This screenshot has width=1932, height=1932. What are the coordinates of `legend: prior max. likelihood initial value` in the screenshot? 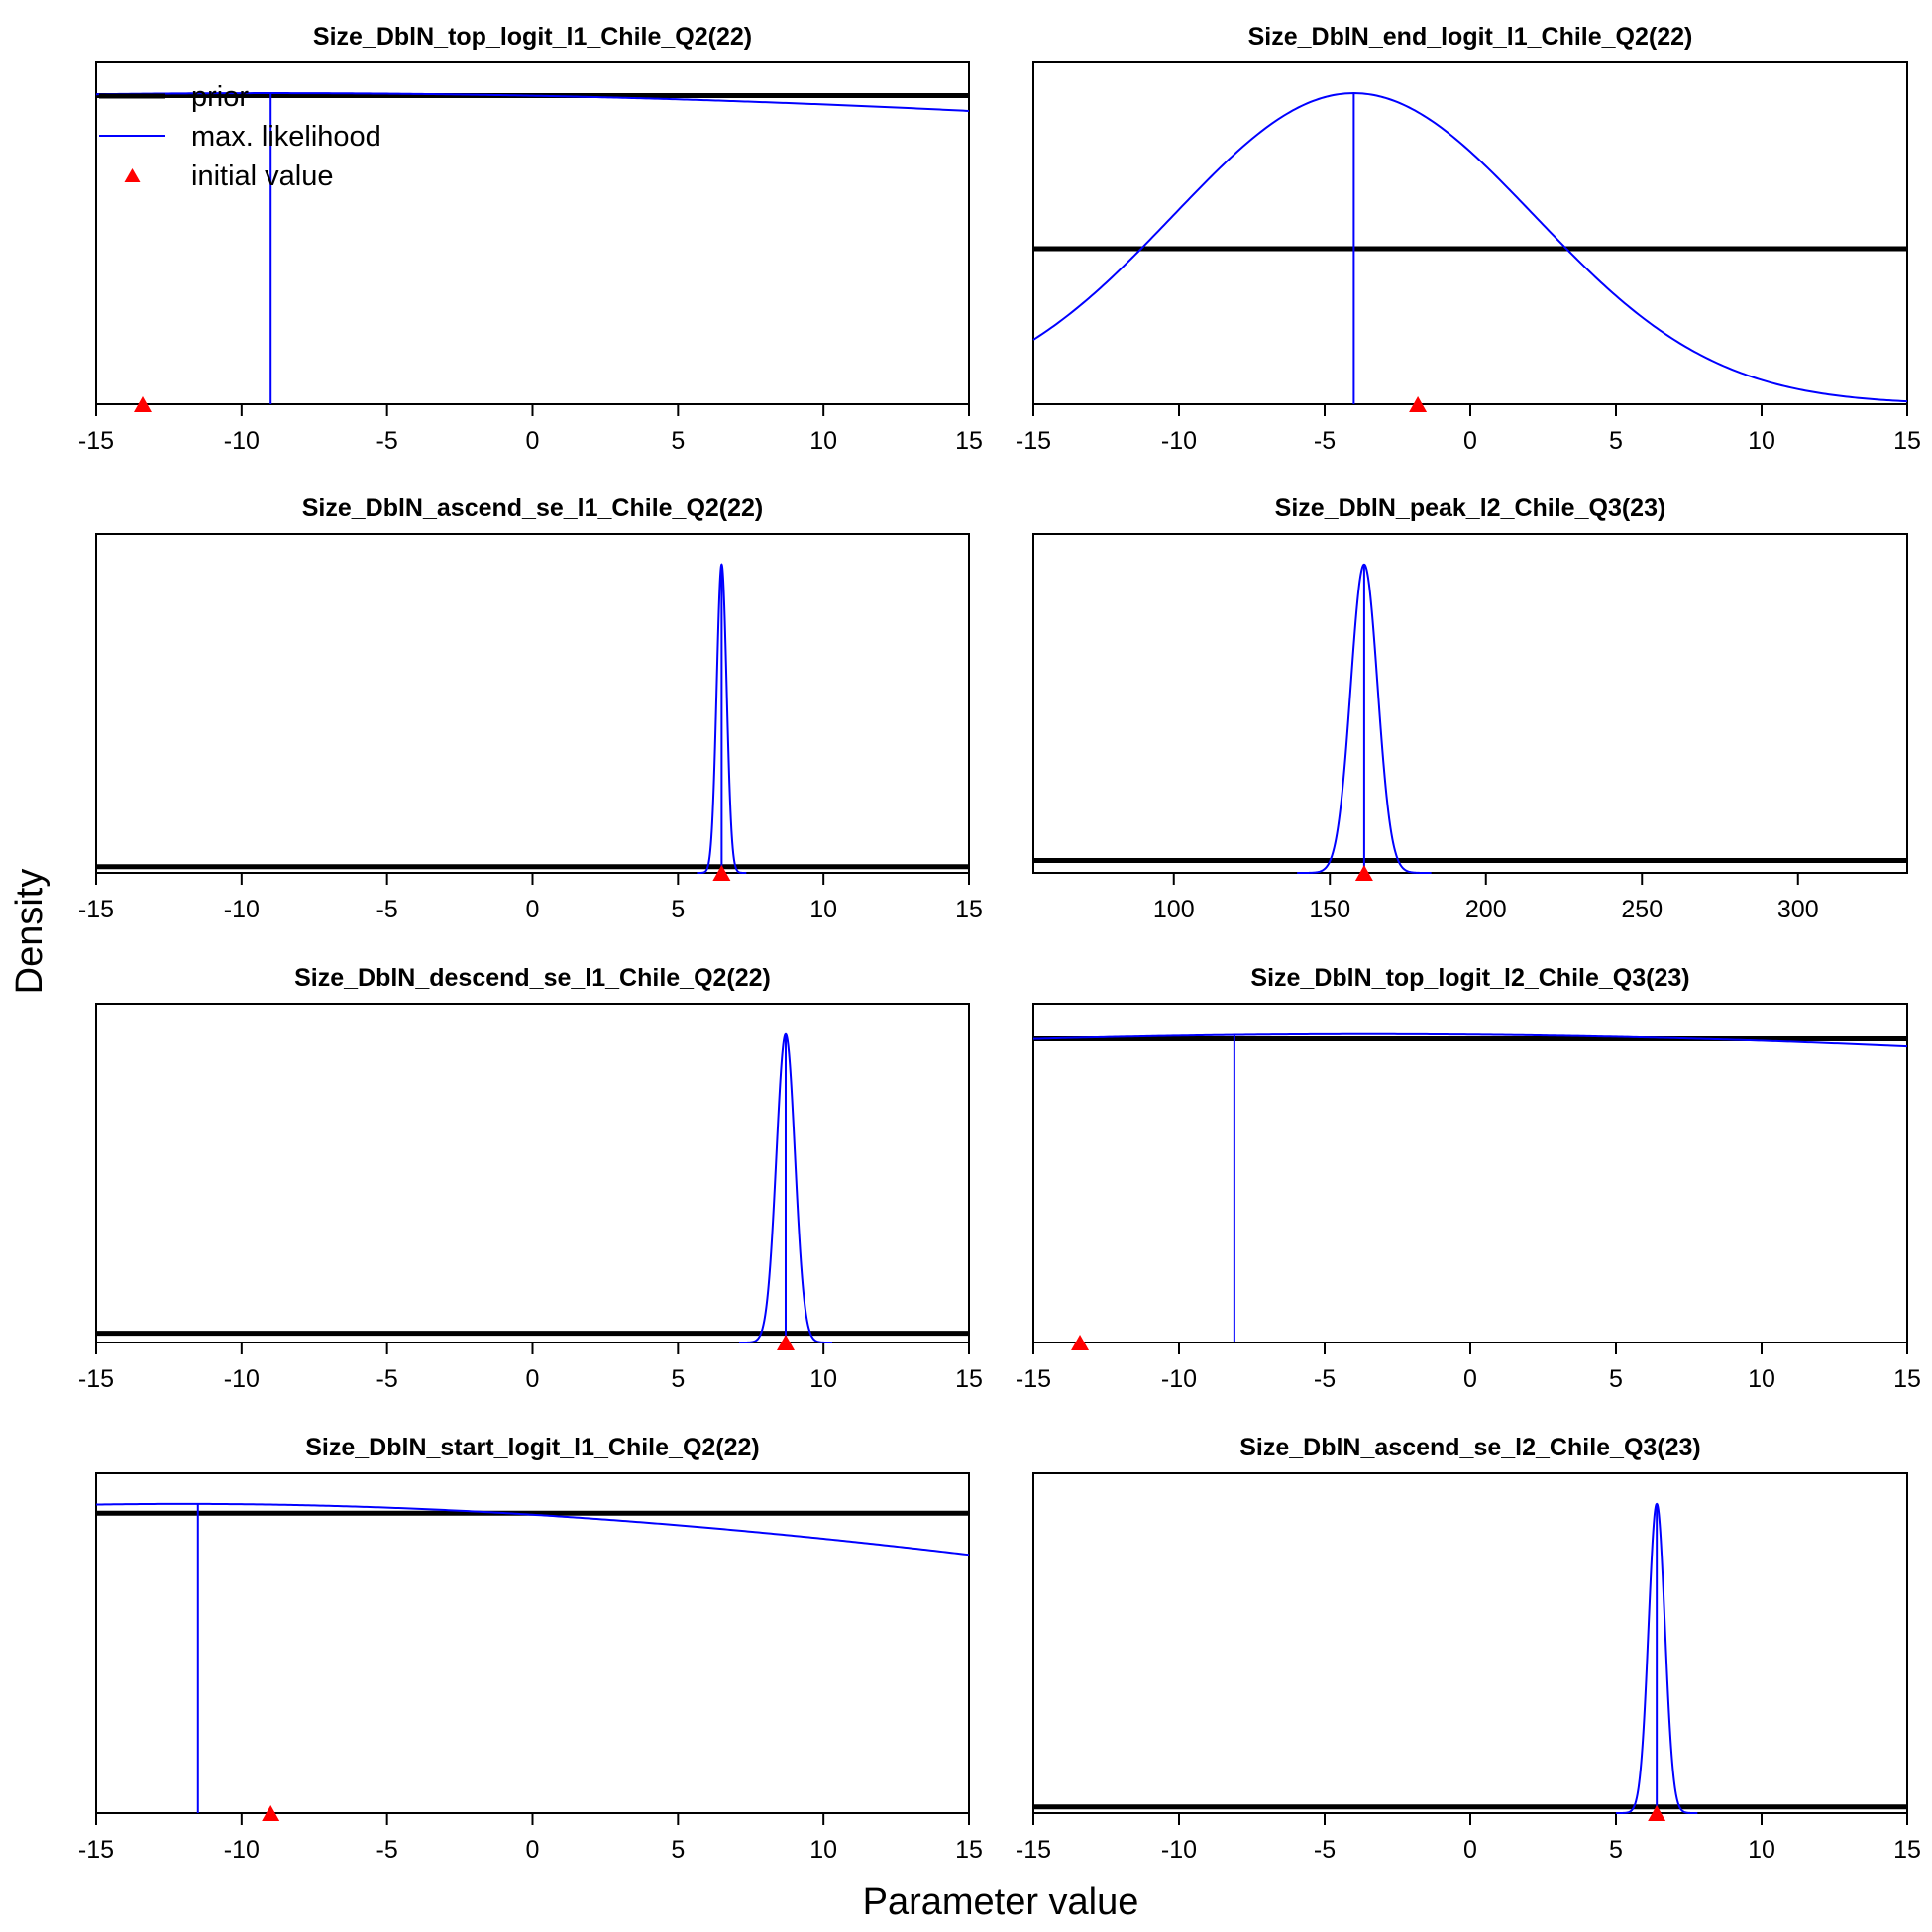 It's located at (240, 136).